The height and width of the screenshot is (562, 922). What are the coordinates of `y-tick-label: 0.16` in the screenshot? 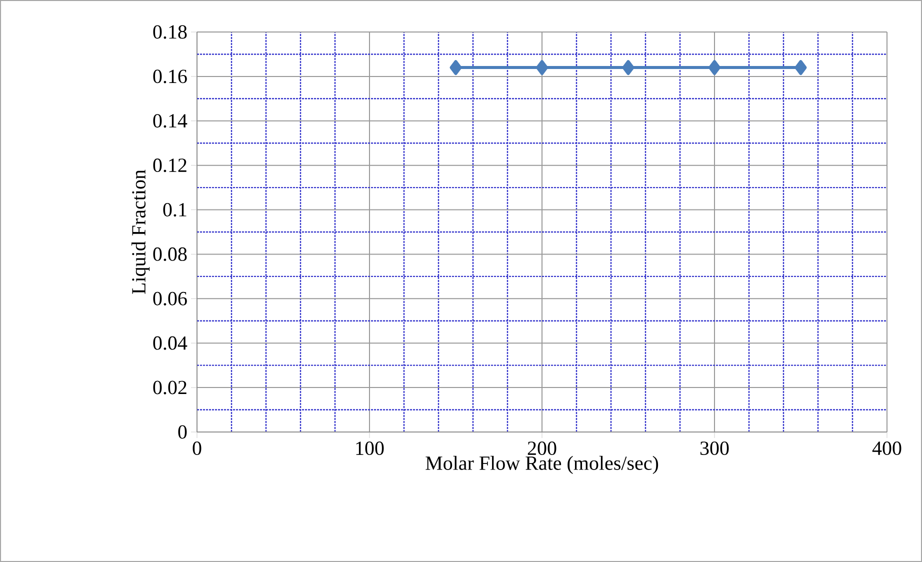 It's located at (170, 77).